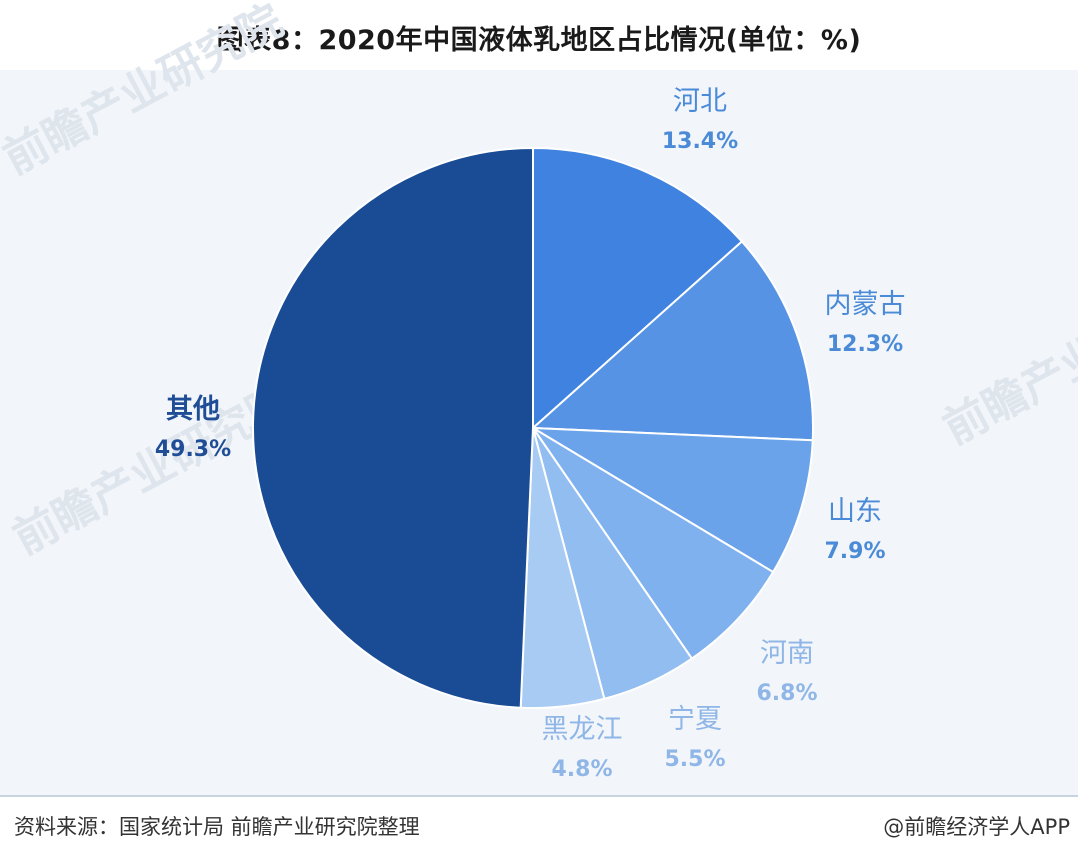  I want to click on slice-label-3: 河南, so click(787, 653).